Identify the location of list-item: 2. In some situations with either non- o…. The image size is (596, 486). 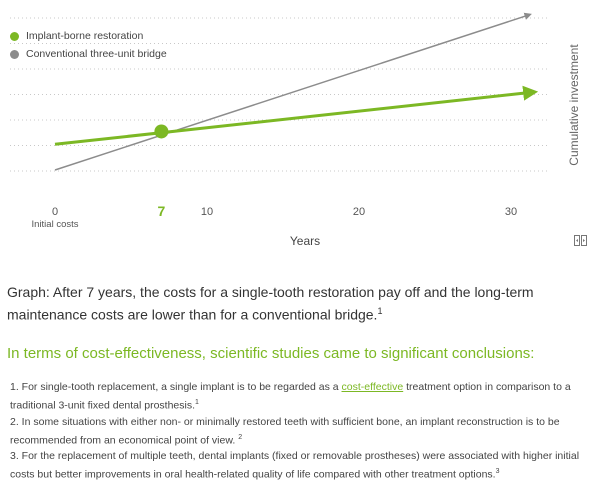
(301, 432).